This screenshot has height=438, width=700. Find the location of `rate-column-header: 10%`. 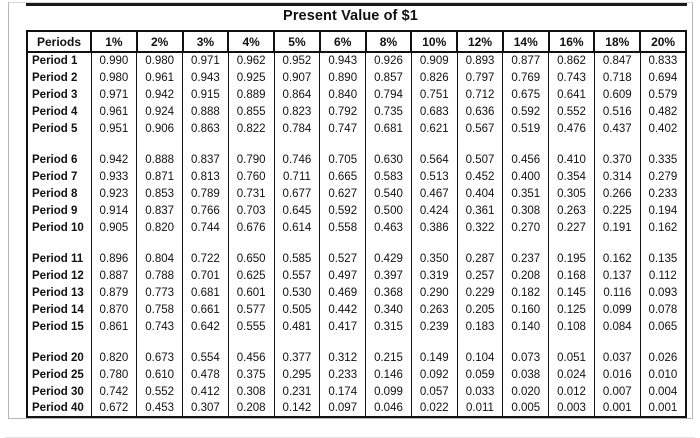

rate-column-header: 10% is located at coordinates (434, 41).